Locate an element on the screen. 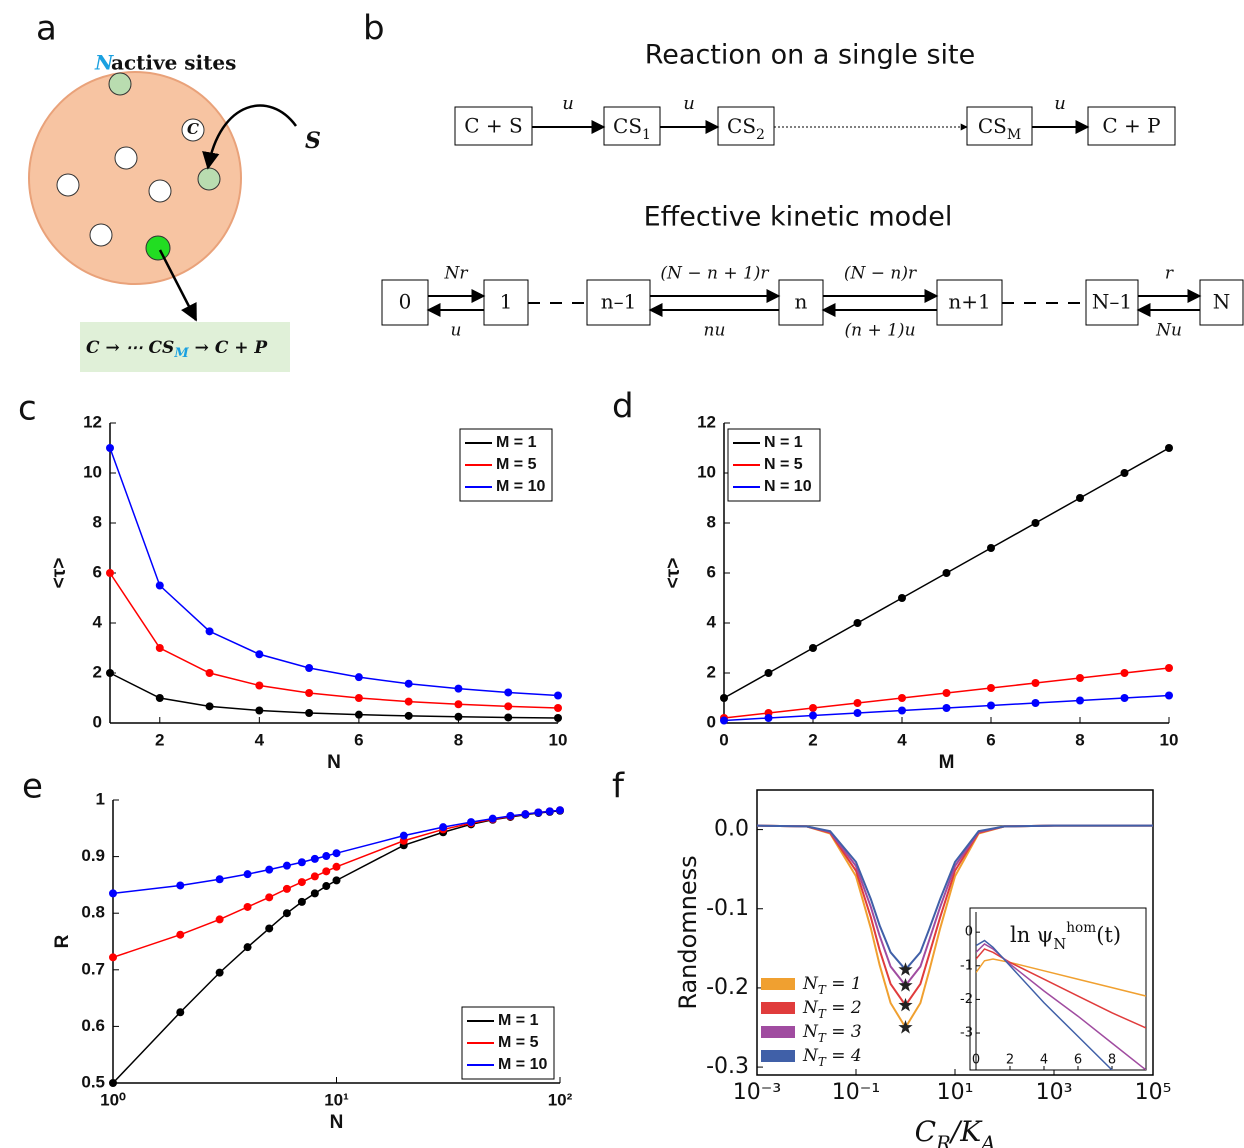  x-tick-label: 10⁰ is located at coordinates (113, 1099).